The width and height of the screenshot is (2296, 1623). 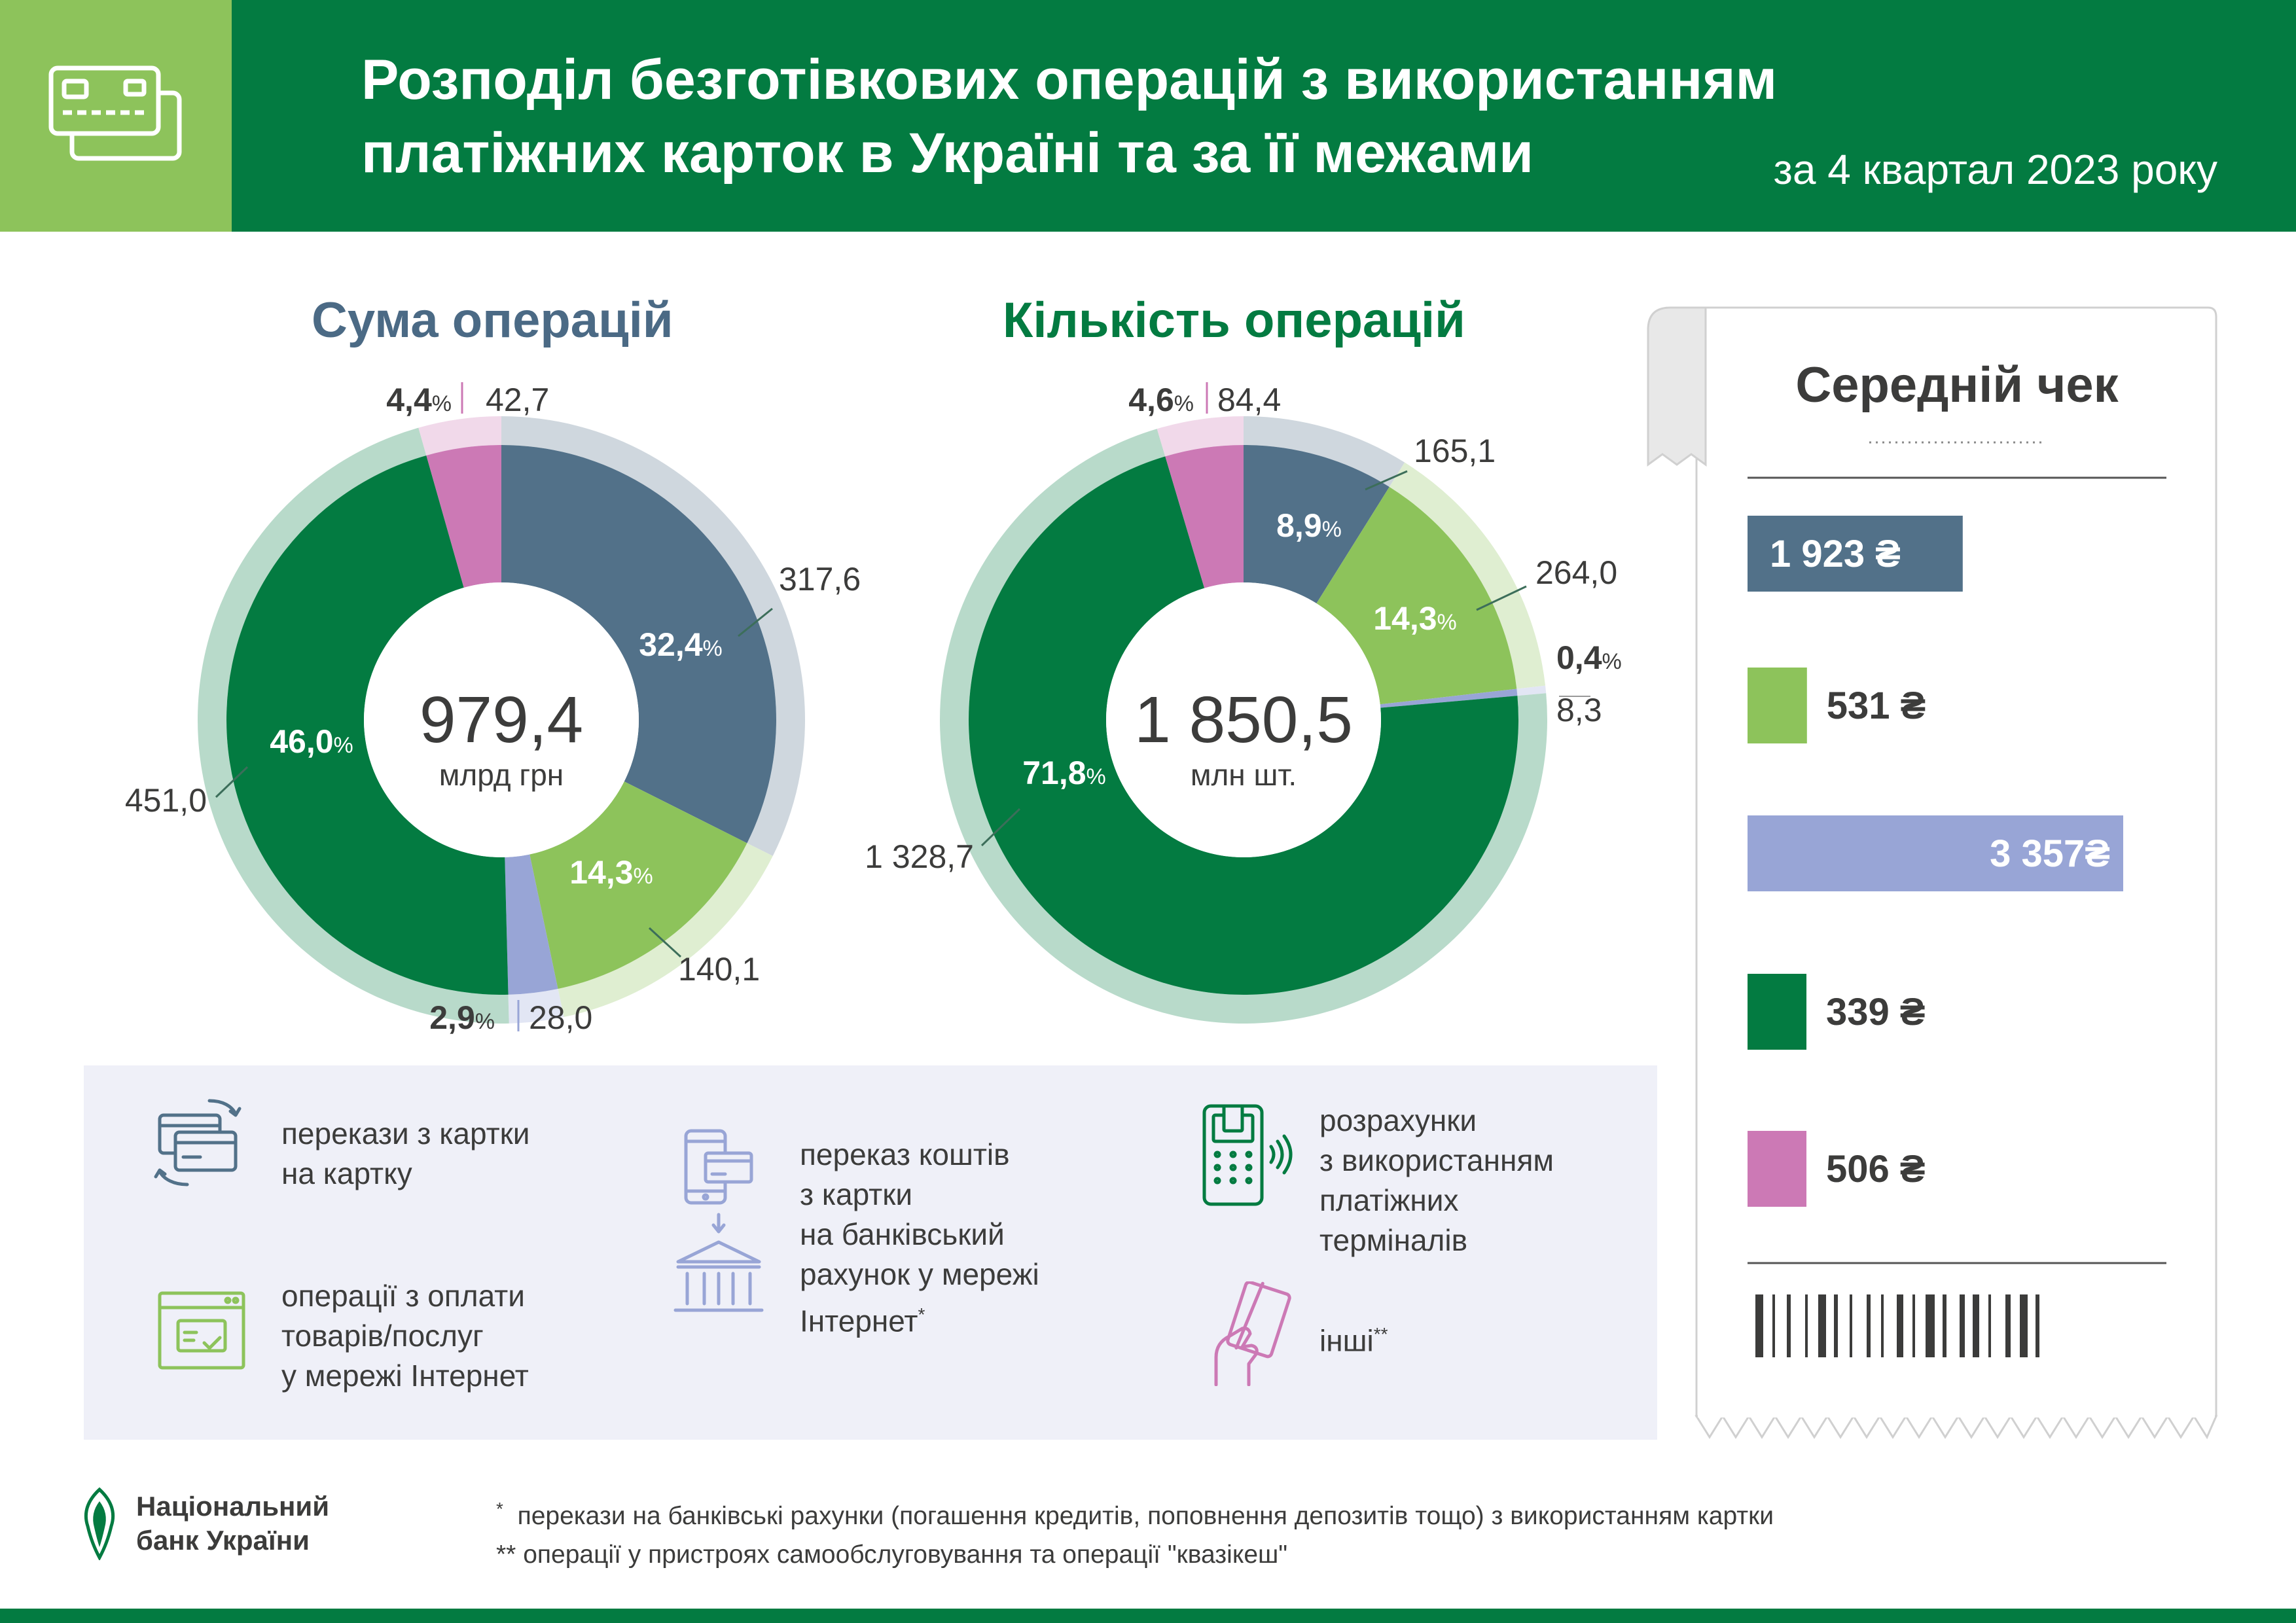 I want to click on average-check-bars: 1 923 ₴ 531 ₴ 3 357₴ 339 ₴ 506 ₴, so click(x=1935, y=861).